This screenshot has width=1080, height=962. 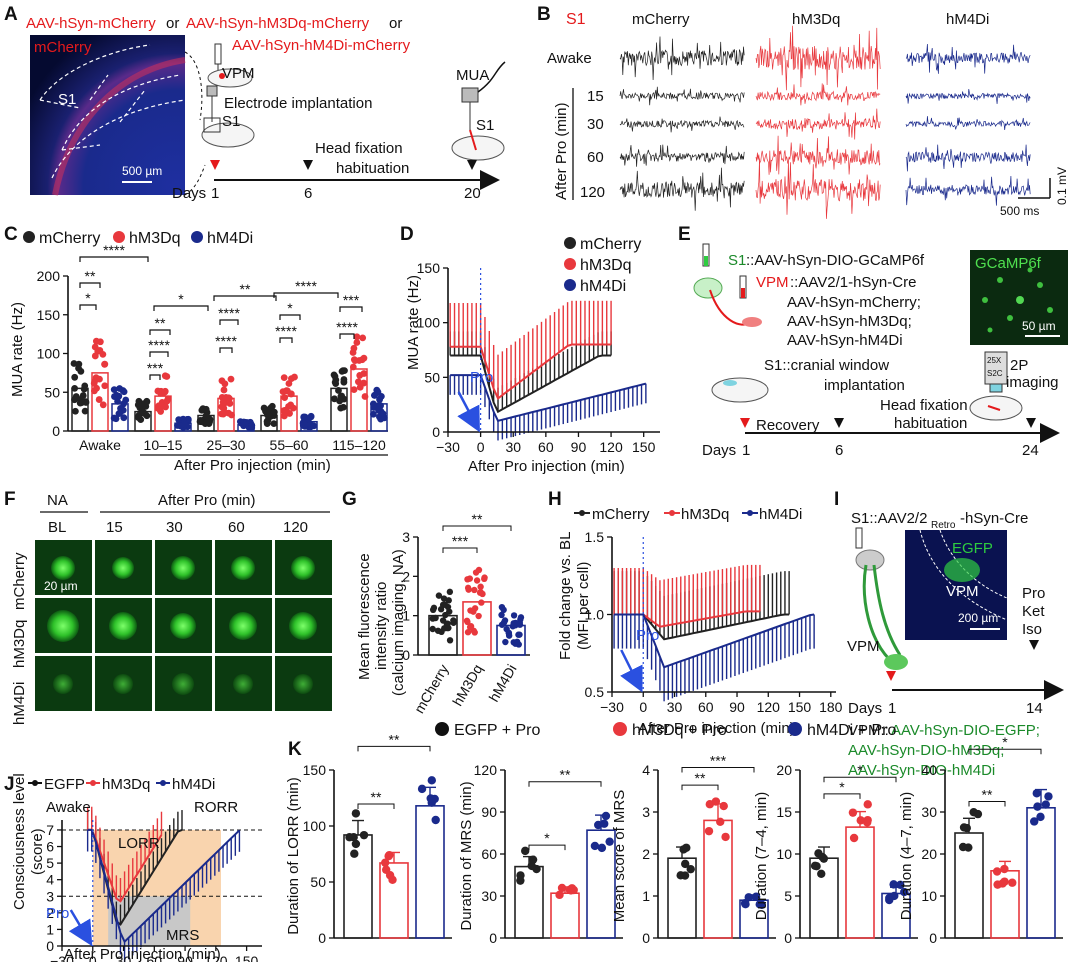 I want to click on c-sig-stars: ***, so click(x=351, y=300).